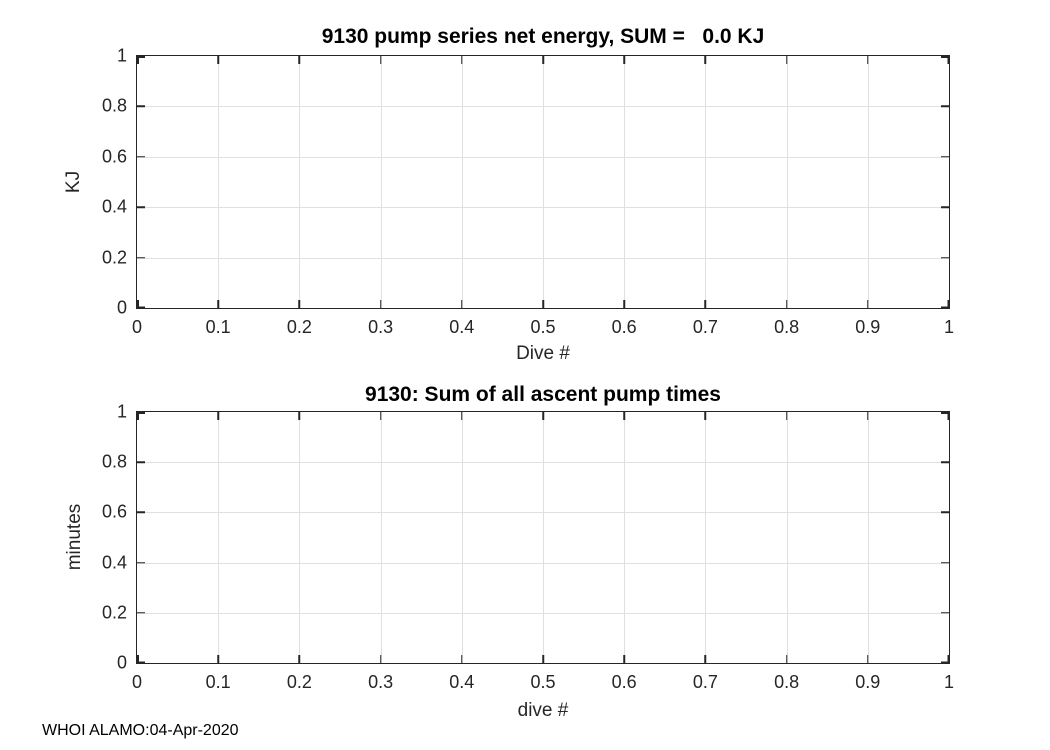  I want to click on bottom-chart-xlabel: dive #, so click(543, 710).